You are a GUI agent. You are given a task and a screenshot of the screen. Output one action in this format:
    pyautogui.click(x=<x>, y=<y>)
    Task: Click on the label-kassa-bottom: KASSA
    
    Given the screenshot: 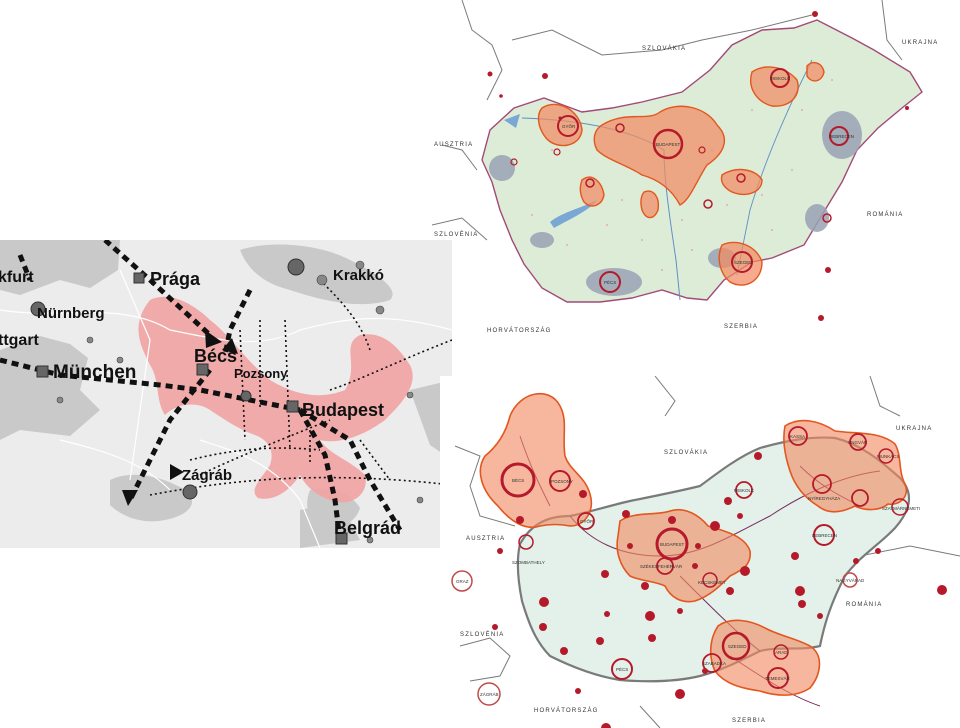 What is the action you would take?
    pyautogui.click(x=797, y=436)
    